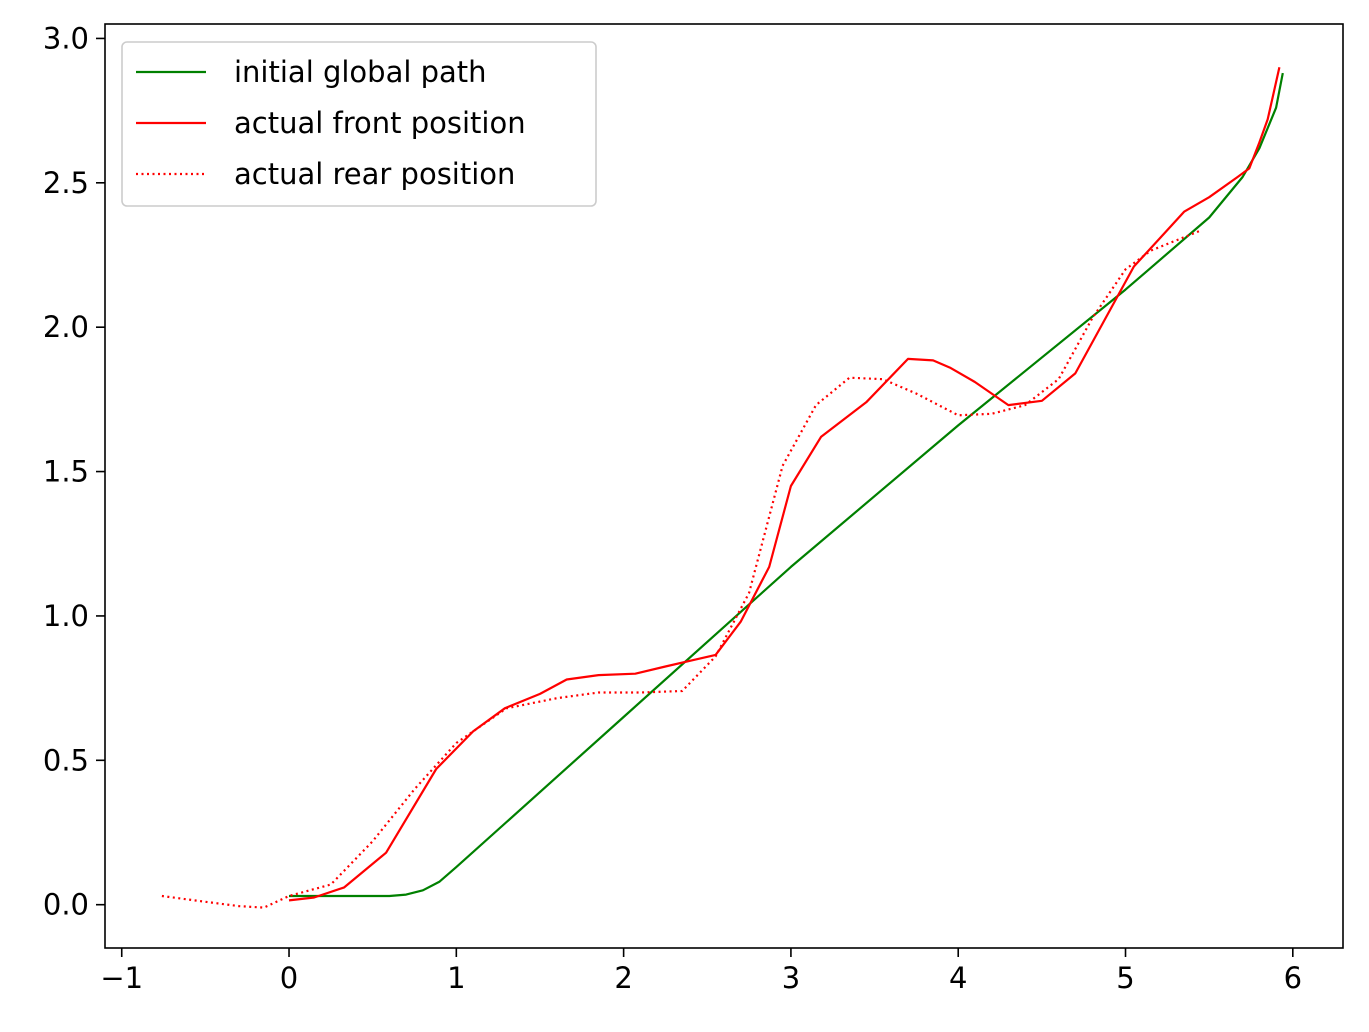 The width and height of the screenshot is (1369, 1032). Describe the element at coordinates (66, 616) in the screenshot. I see `y-tick-label: 1.0` at that location.